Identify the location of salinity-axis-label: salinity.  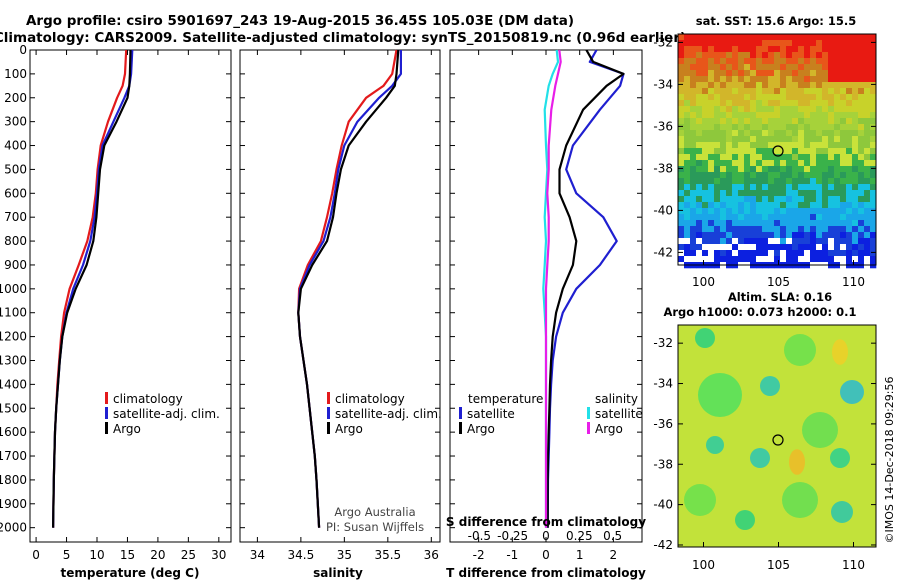
(338, 573).